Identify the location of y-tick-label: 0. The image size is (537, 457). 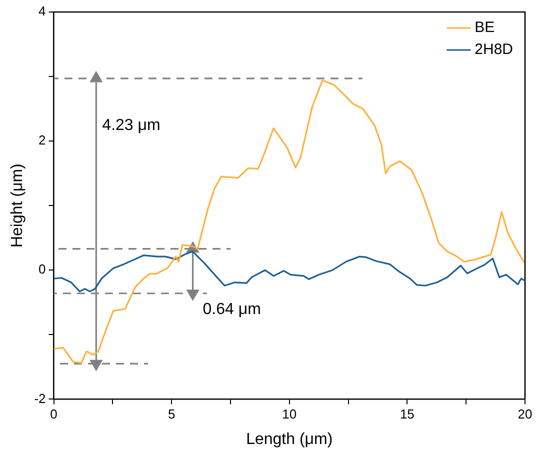
(42, 269).